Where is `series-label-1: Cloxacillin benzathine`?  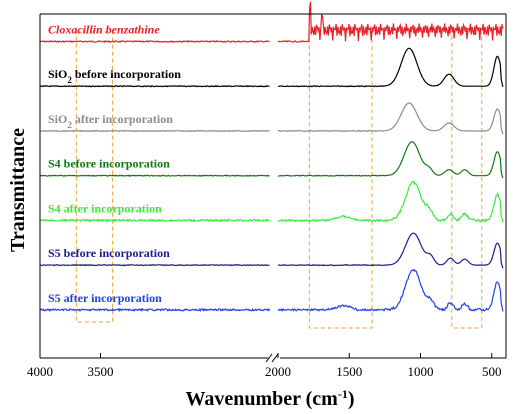
series-label-1: Cloxacillin benzathine is located at coordinates (104, 30).